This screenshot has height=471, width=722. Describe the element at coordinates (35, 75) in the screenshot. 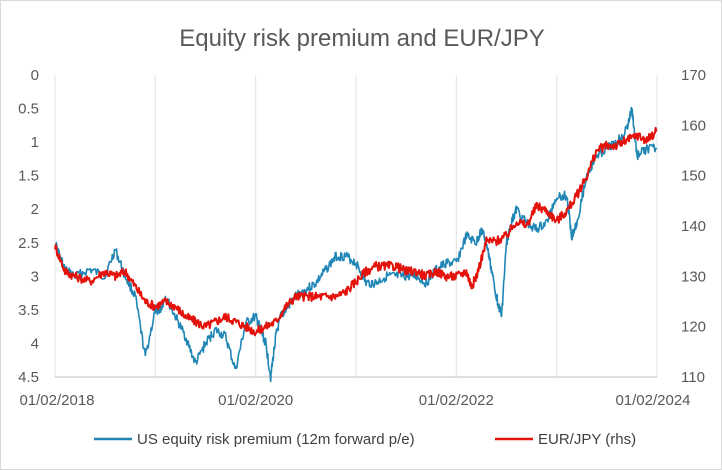

I see `left-axis-tick-label: 0` at that location.